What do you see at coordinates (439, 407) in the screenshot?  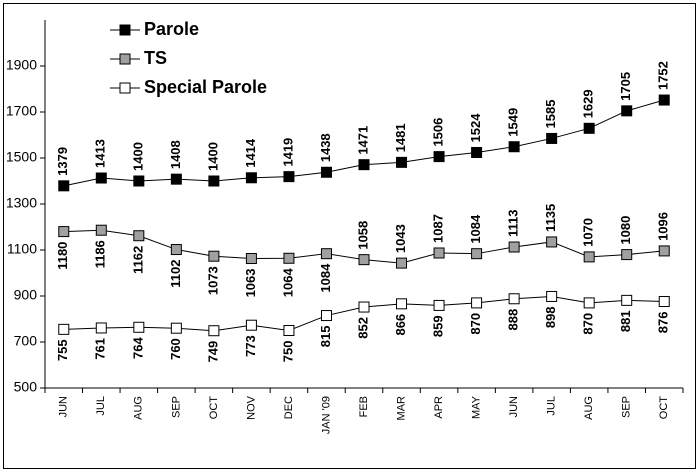 I see `x-tick-label: APR` at bounding box center [439, 407].